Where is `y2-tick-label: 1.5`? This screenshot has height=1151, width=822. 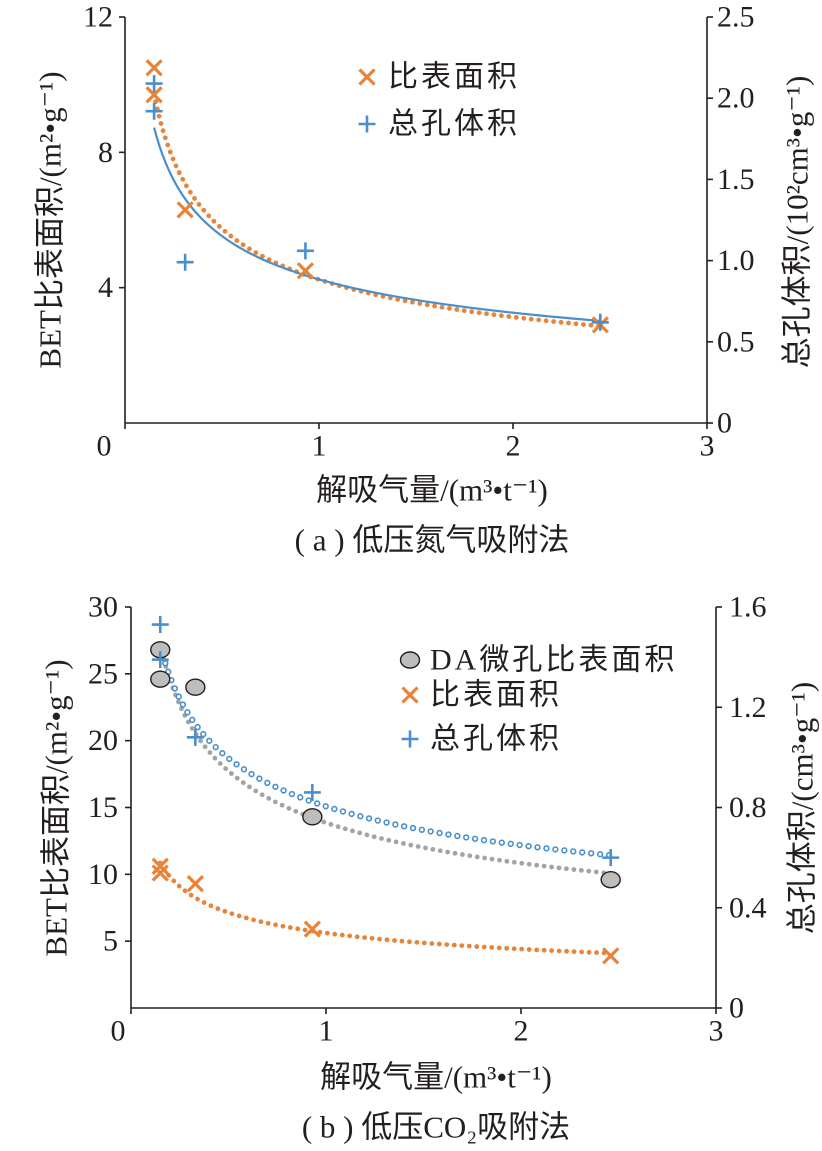
y2-tick-label: 1.5 is located at coordinates (736, 179).